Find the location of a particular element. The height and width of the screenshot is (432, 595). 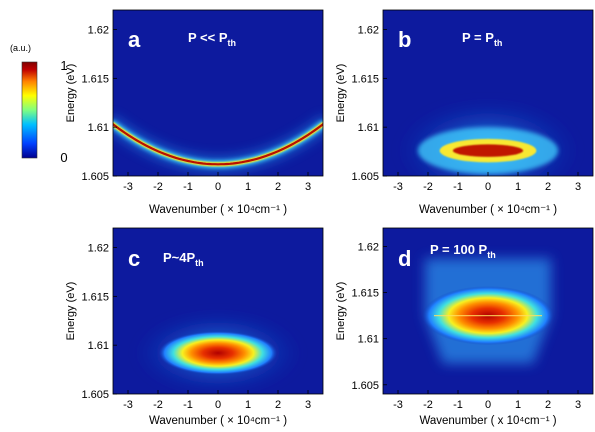

panel-c-condensate-blob is located at coordinates (218, 353).